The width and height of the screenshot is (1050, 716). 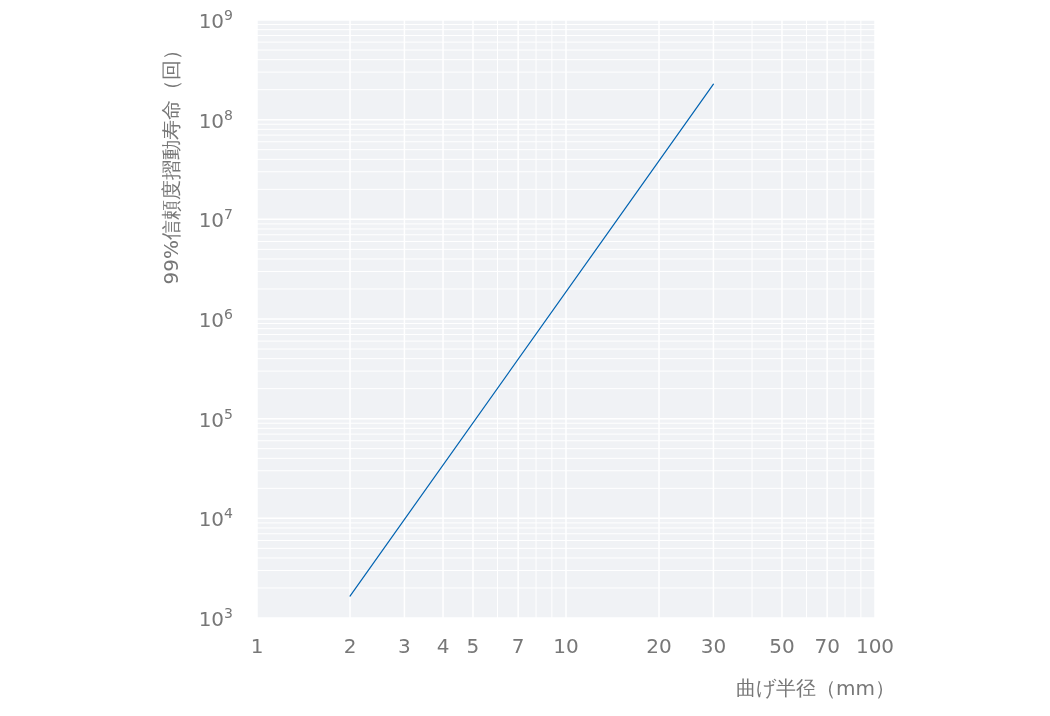 What do you see at coordinates (215, 219) in the screenshot?
I see `y-tick-label: 10$^{7}$` at bounding box center [215, 219].